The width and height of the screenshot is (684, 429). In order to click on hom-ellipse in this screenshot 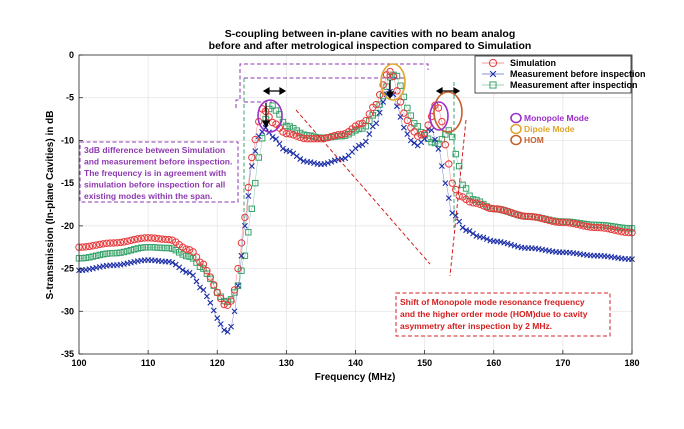, I will do `click(448, 112)`.